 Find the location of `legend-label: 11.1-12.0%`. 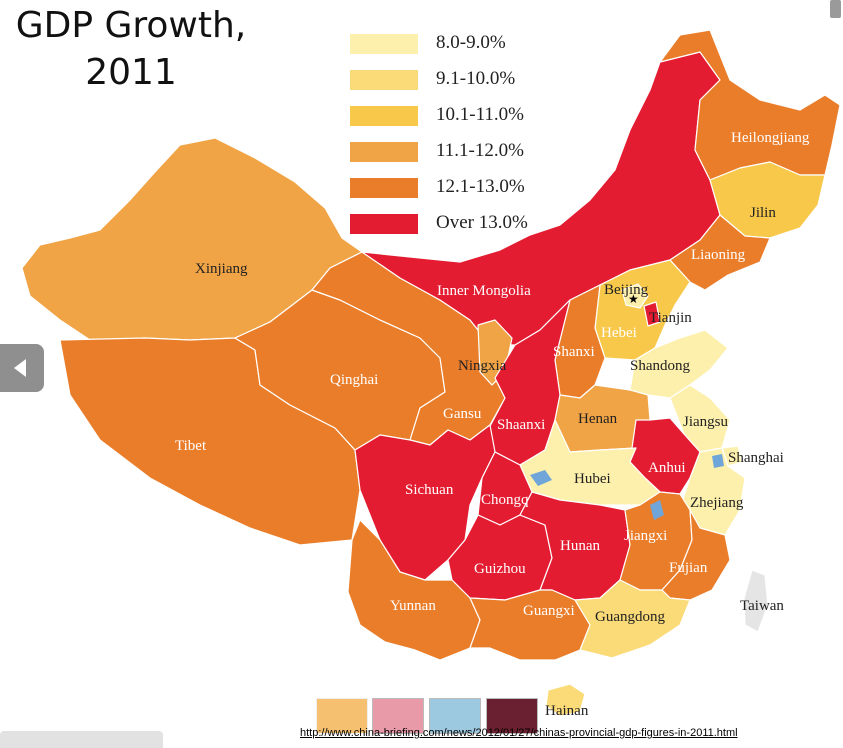

legend-label: 11.1-12.0% is located at coordinates (480, 150).